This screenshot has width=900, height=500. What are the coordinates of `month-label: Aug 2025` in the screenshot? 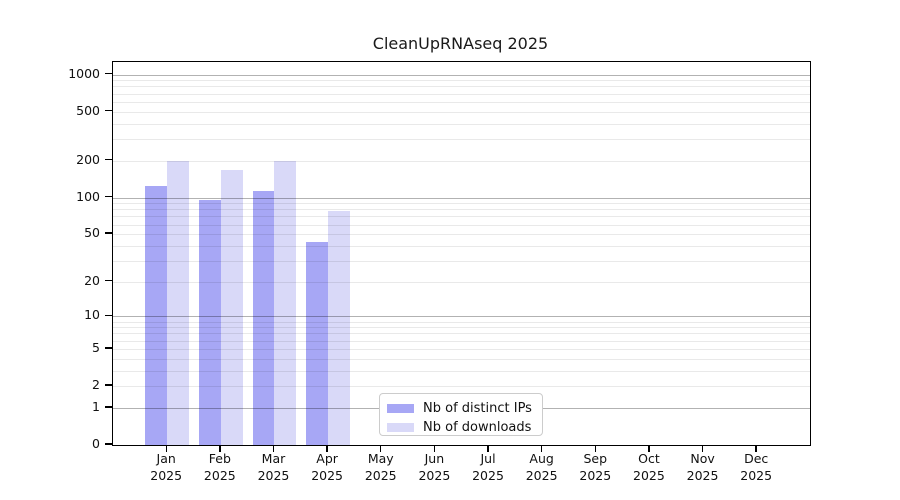 It's located at (542, 467).